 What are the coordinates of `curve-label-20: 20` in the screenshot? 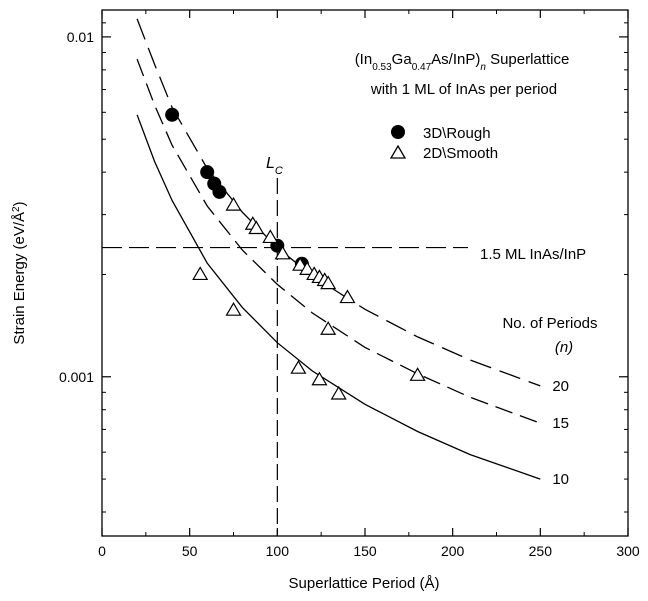 It's located at (560, 386).